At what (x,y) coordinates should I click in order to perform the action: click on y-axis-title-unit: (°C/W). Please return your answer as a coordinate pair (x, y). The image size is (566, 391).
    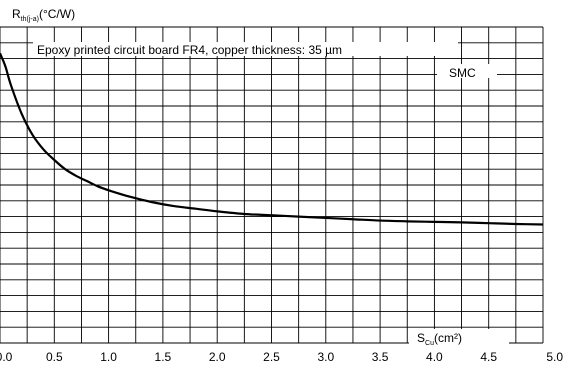
    Looking at the image, I should click on (57, 14).